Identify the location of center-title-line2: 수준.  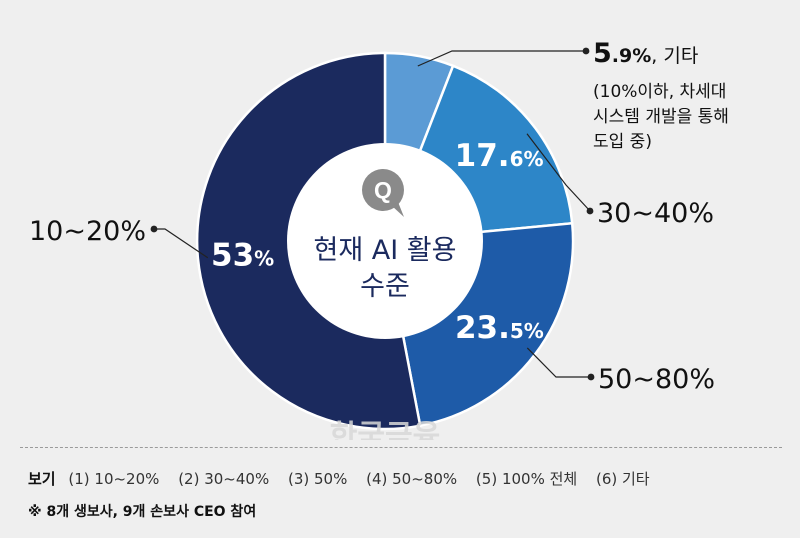
(385, 286).